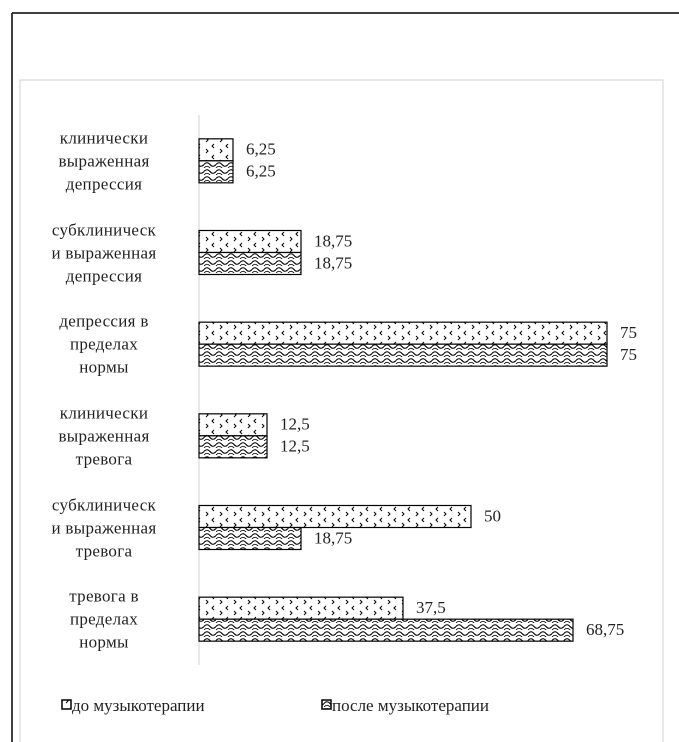 This screenshot has width=679, height=742. Describe the element at coordinates (104, 527) in the screenshot. I see `category-label: субклиническ и выраженная тревога` at that location.